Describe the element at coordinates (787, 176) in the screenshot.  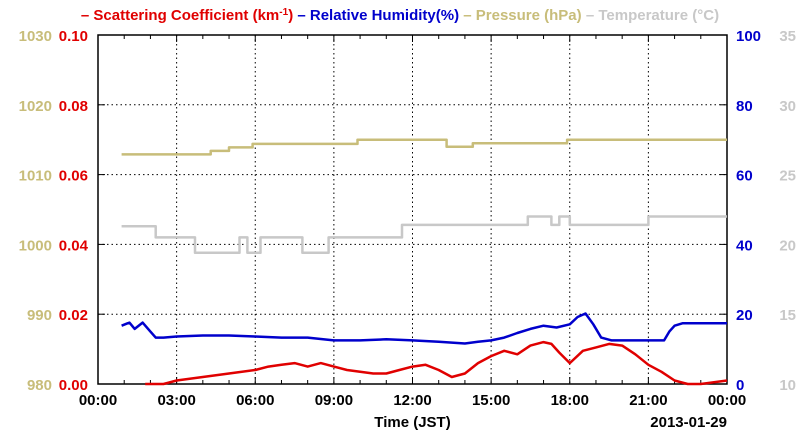
I see `y-tick-label-temperature: 25` at that location.